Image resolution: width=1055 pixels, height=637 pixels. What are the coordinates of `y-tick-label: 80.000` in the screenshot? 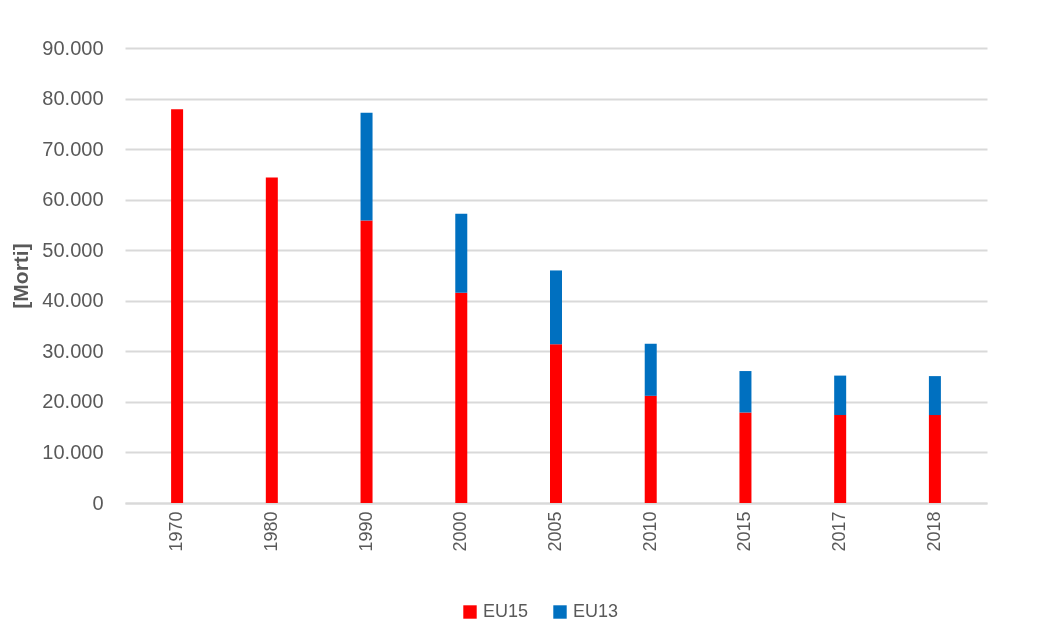 It's located at (73, 98).